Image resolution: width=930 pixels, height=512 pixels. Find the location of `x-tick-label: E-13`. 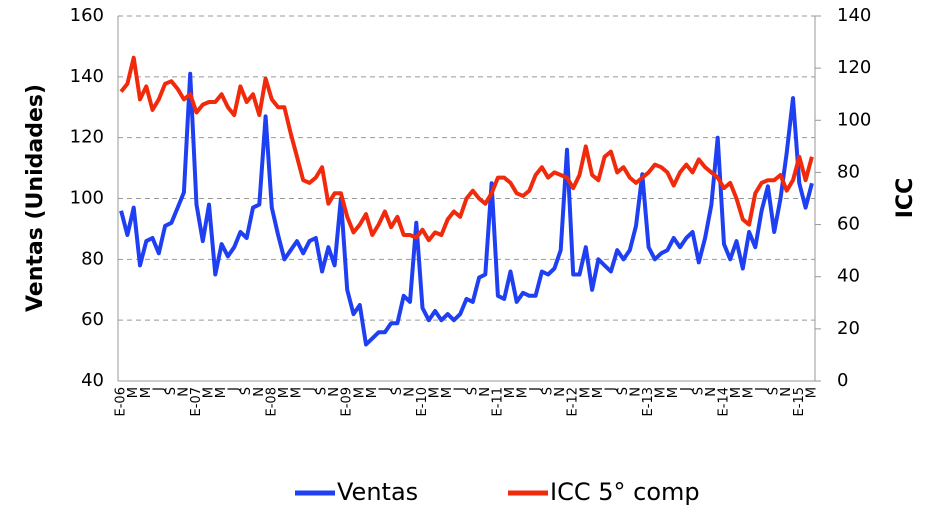

x-tick-label: E-13 is located at coordinates (648, 401).